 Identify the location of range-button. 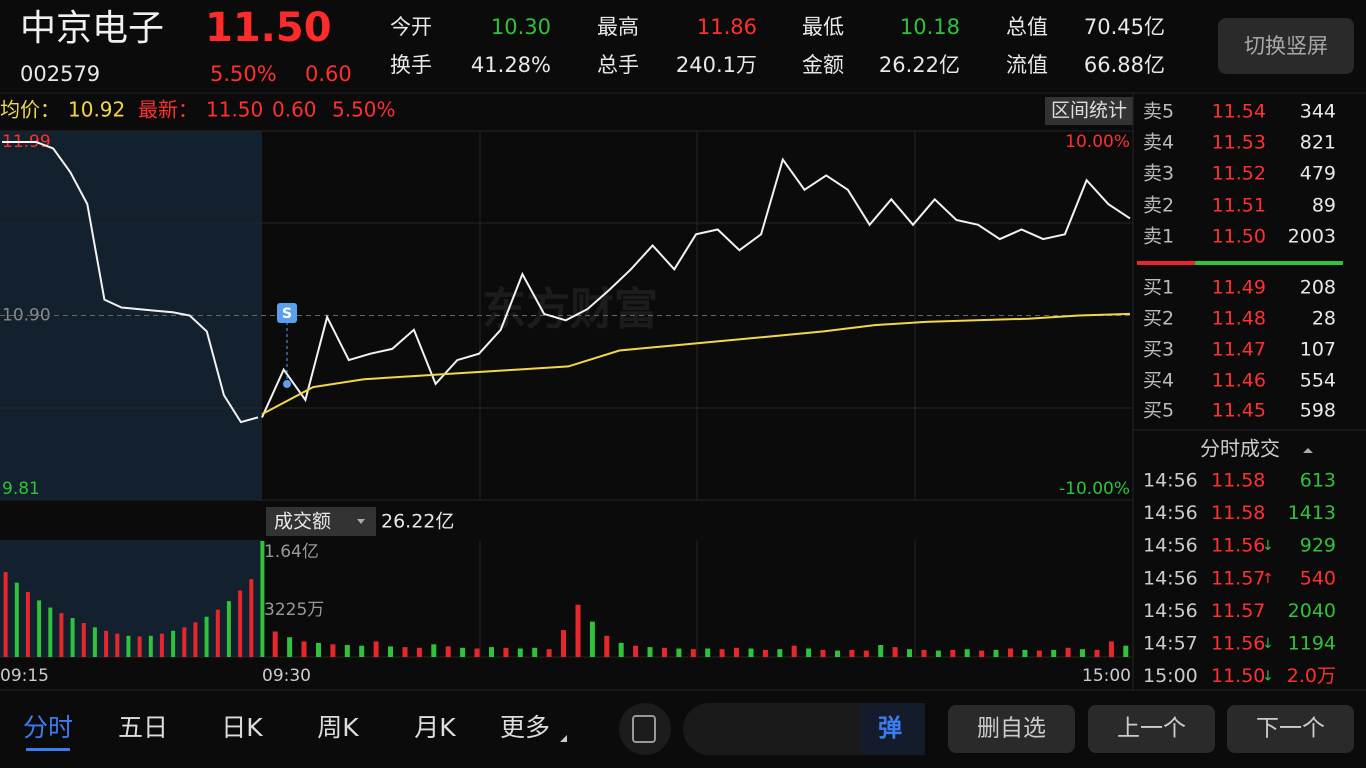
(1089, 111).